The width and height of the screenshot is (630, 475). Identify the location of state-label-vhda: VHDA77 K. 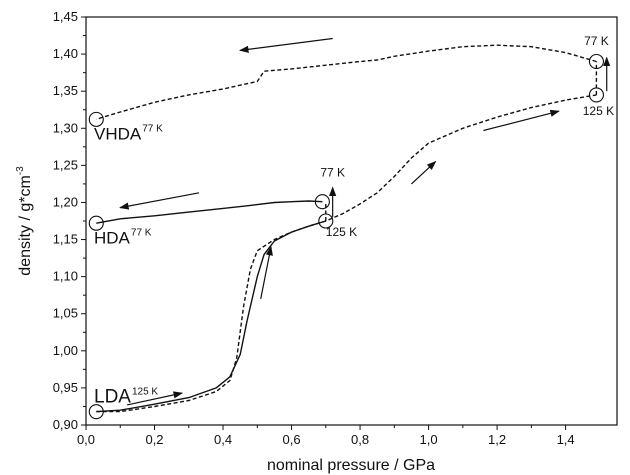
(128, 133).